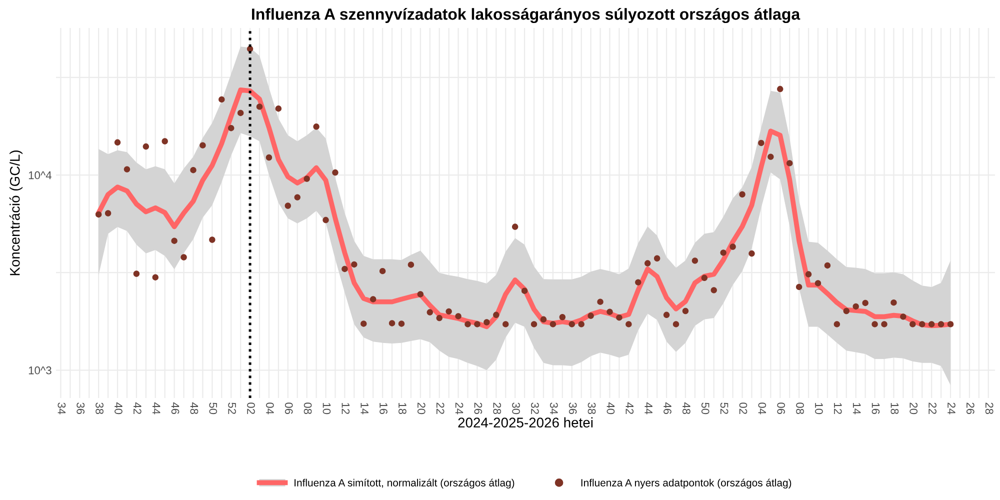 Image resolution: width=1000 pixels, height=500 pixels. I want to click on y-tick-label: 10^4, so click(40, 175).